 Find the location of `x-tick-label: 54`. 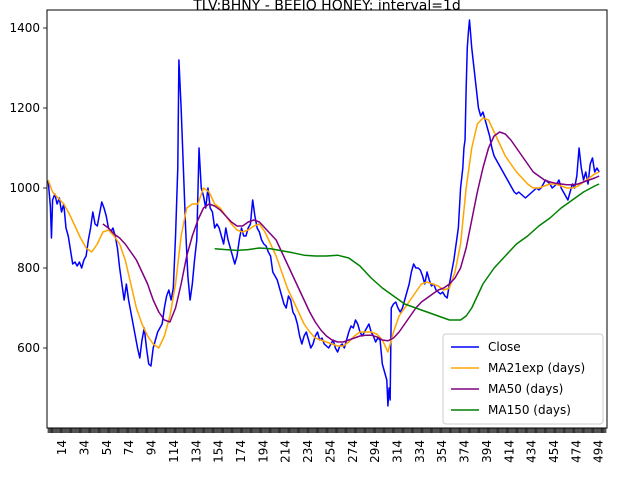

x-tick-label: 54 is located at coordinates (107, 447).